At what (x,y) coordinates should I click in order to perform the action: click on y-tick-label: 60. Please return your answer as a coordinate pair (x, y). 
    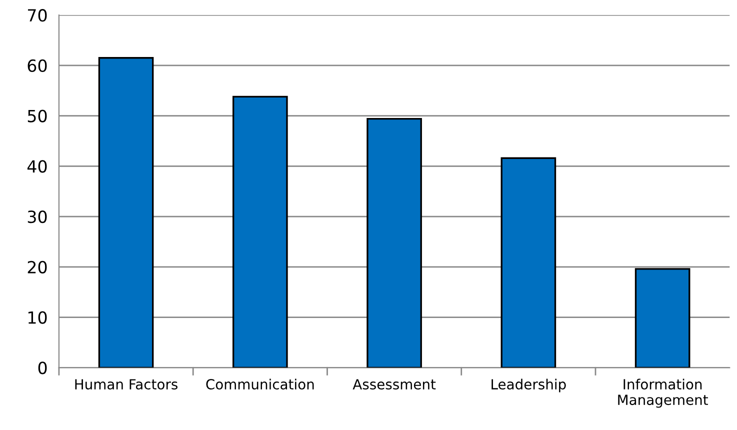
    Looking at the image, I should click on (37, 65).